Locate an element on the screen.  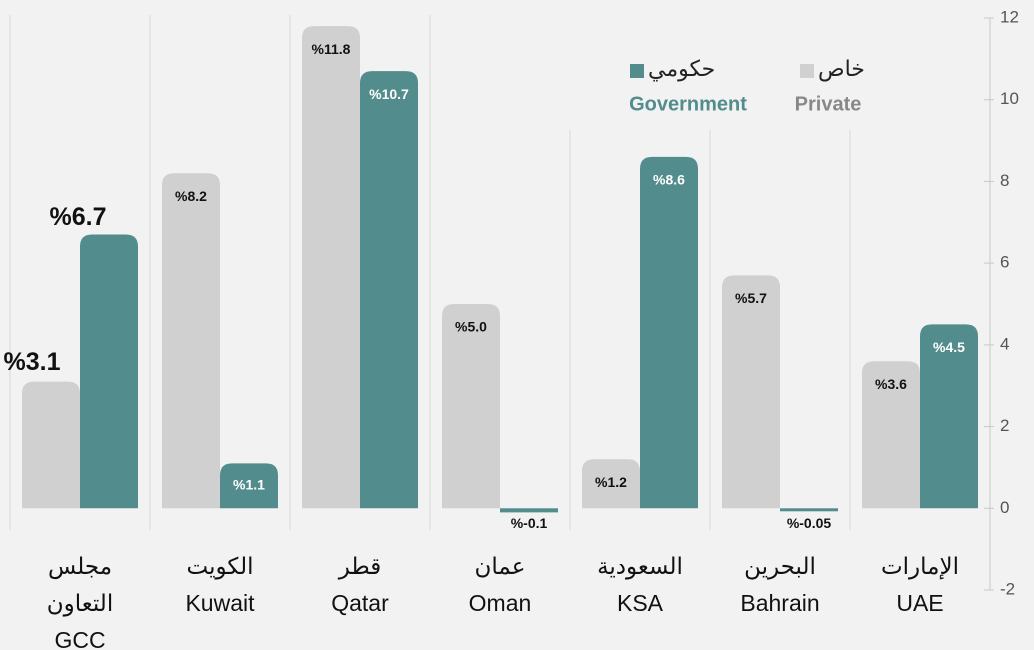
value-label: %11.8 is located at coordinates (331, 49).